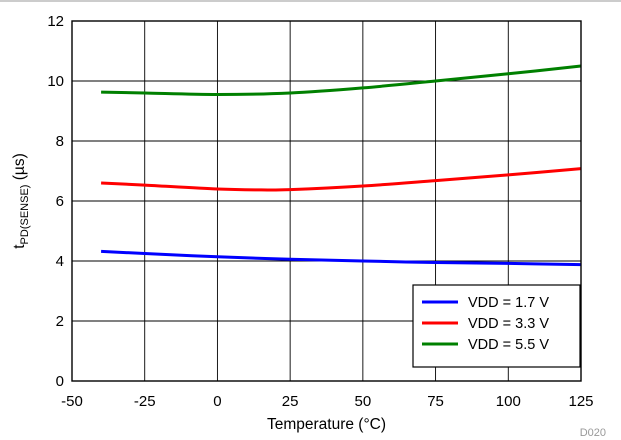  What do you see at coordinates (580, 401) in the screenshot?
I see `x-tick-label-7: 125` at bounding box center [580, 401].